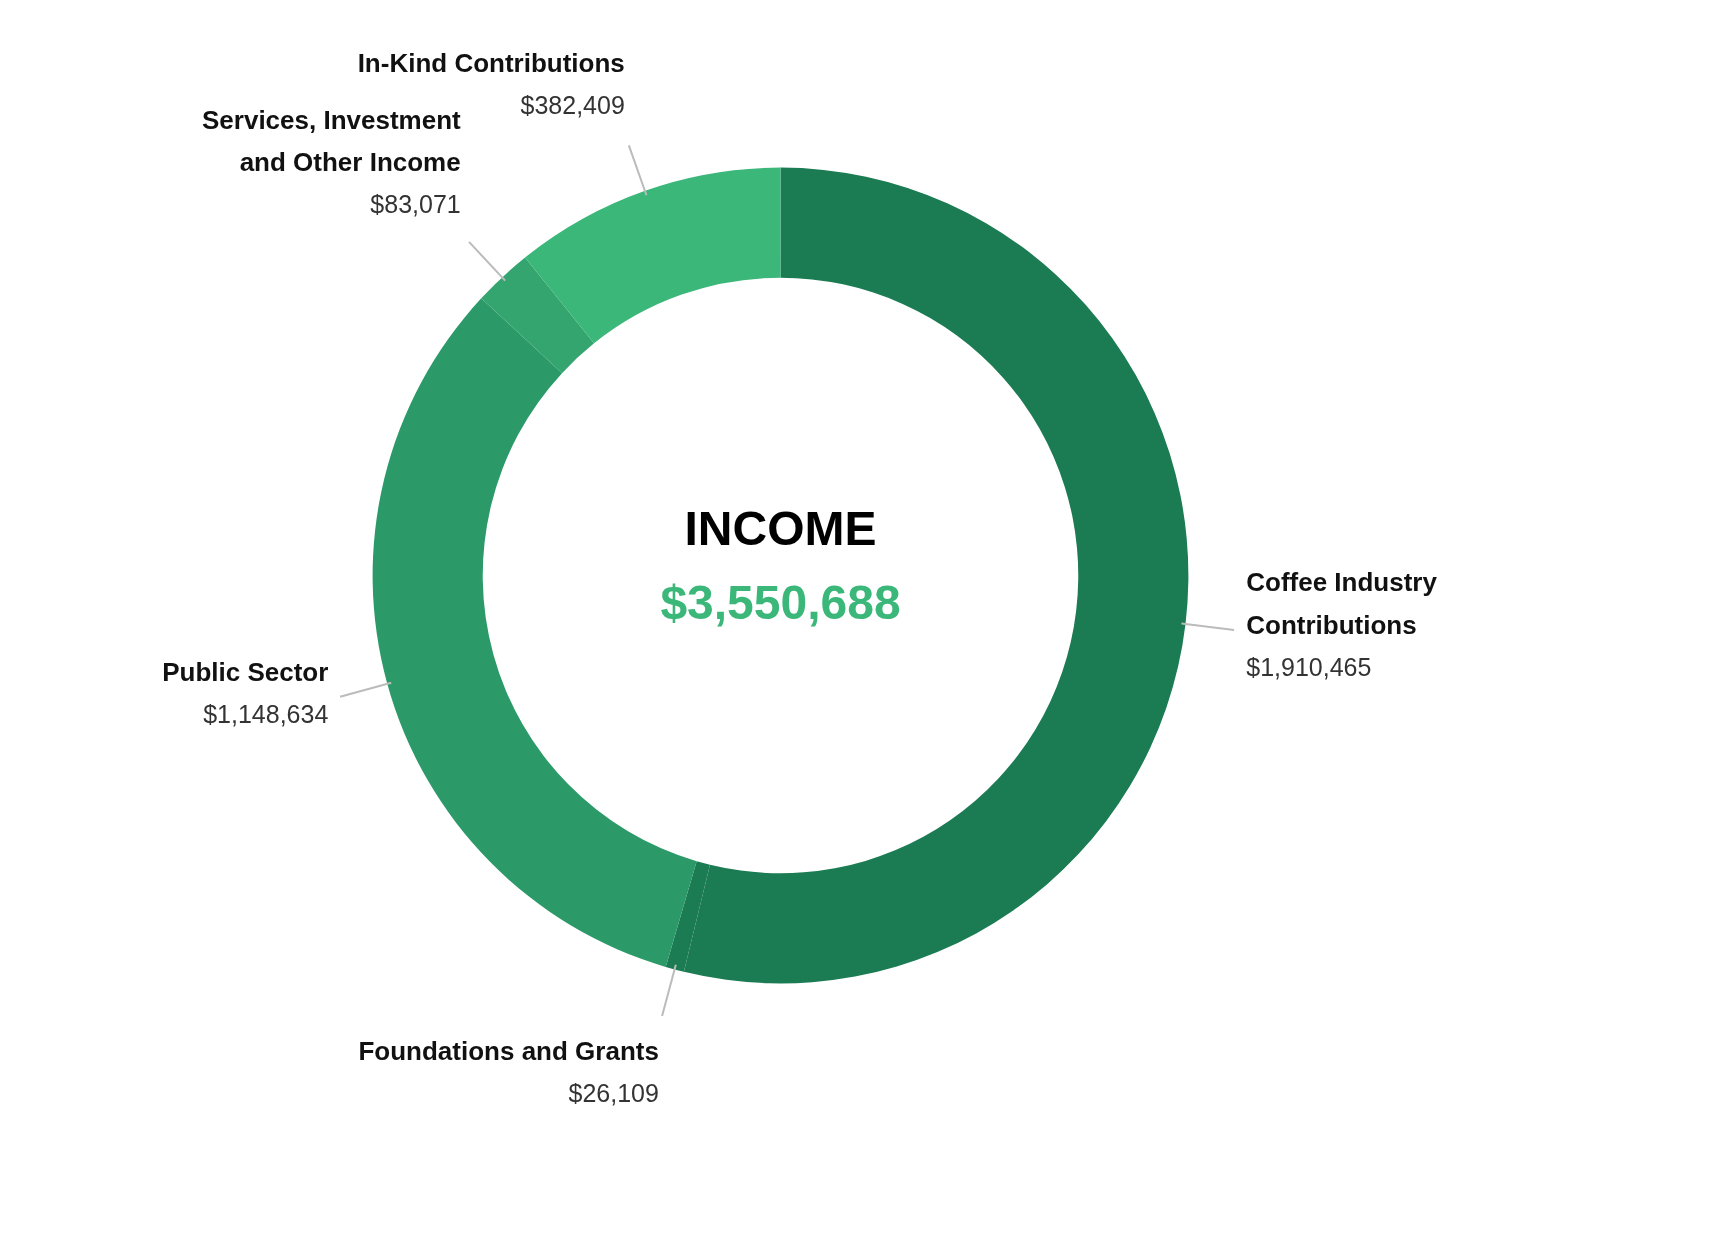 The image size is (1711, 1258). What do you see at coordinates (266, 714) in the screenshot?
I see `data-label: $1,148,634` at bounding box center [266, 714].